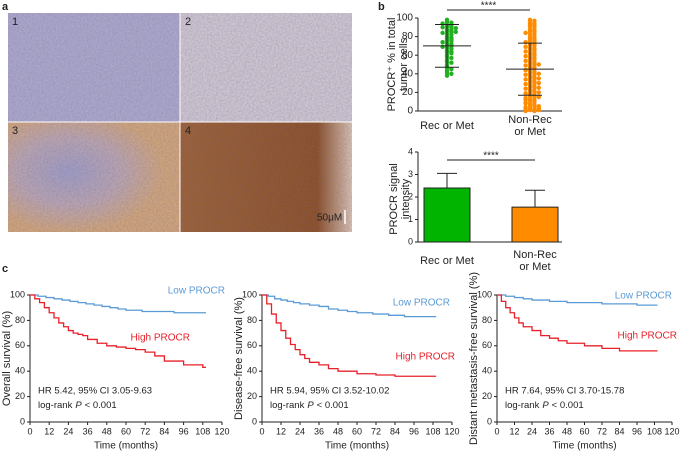 The image size is (685, 452). What do you see at coordinates (564, 391) in the screenshot?
I see `annotation: HR 7.64, 95% CI 3.70-15.78` at bounding box center [564, 391].